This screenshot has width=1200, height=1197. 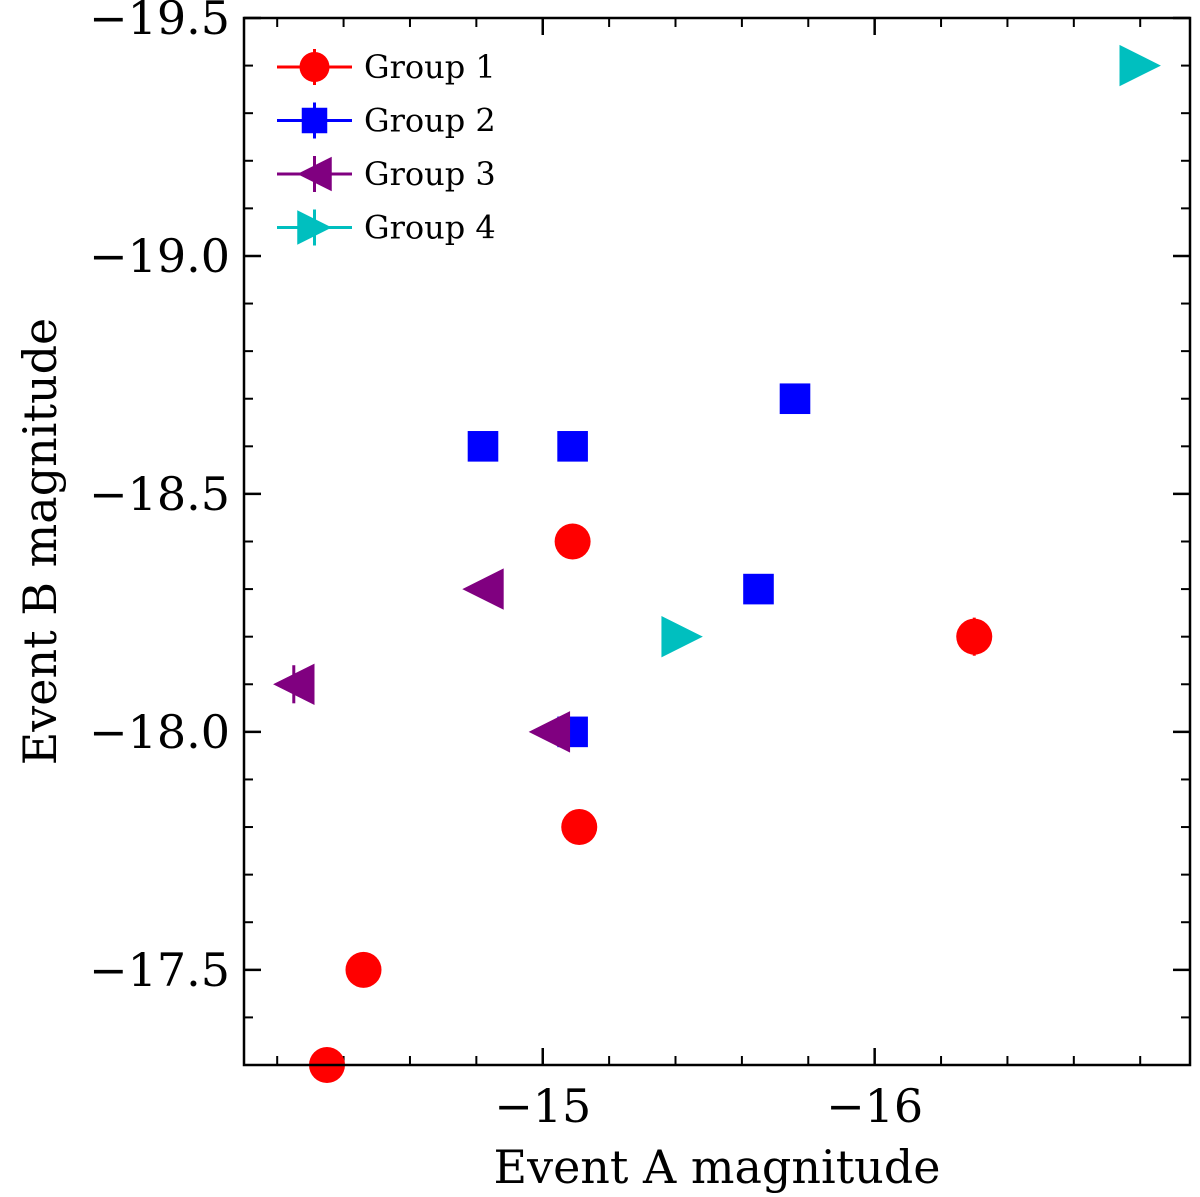 I want to click on y-tick-label: −17.5, so click(x=159, y=970).